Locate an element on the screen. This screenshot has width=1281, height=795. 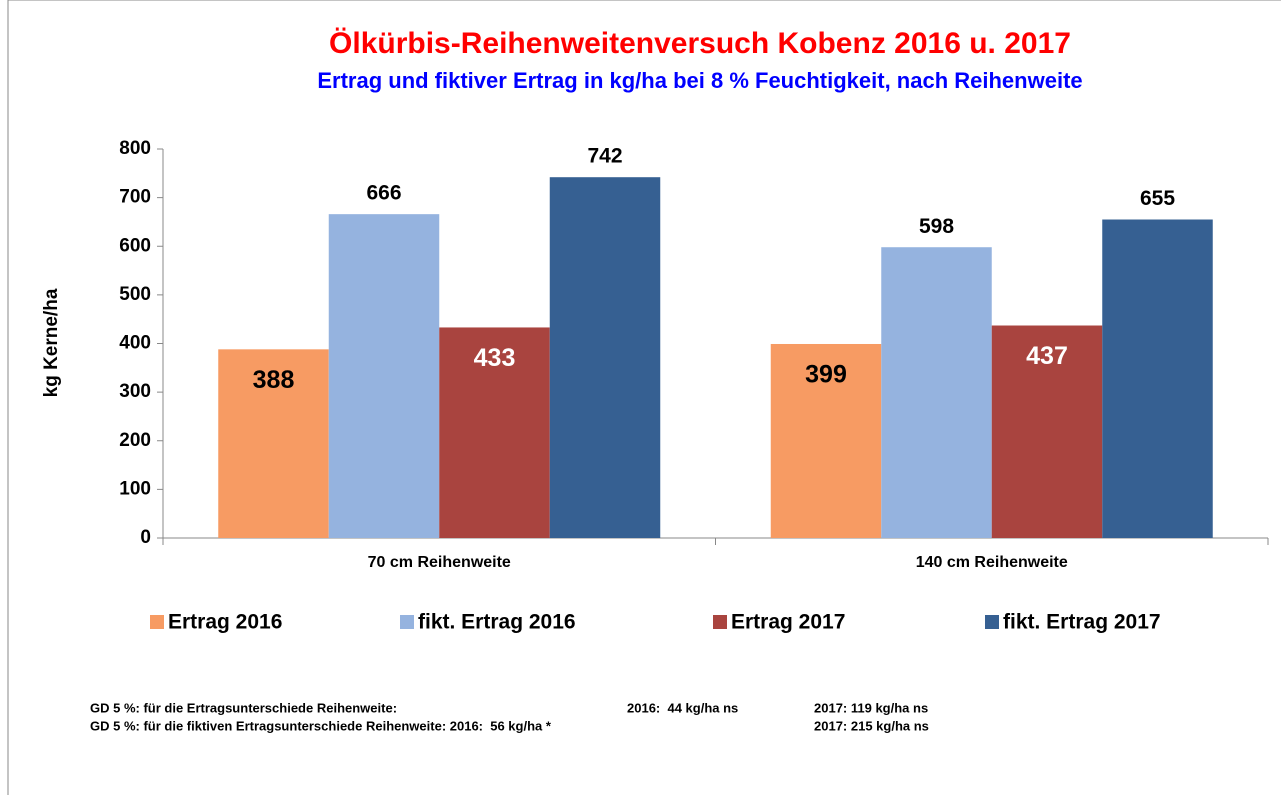
y-tick-label: 500 is located at coordinates (135, 294).